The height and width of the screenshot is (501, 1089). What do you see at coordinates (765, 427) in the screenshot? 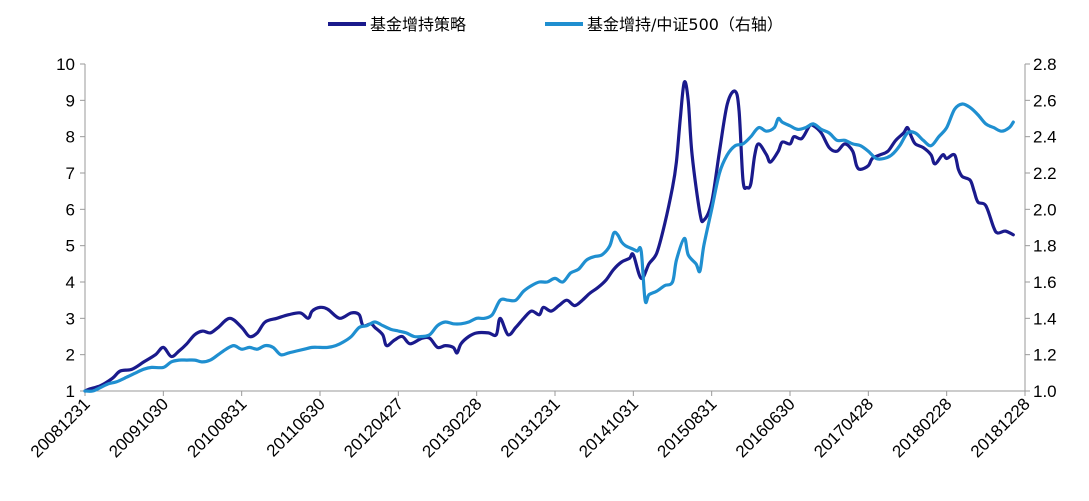
I see `x-tick-label: 20160630` at bounding box center [765, 427].